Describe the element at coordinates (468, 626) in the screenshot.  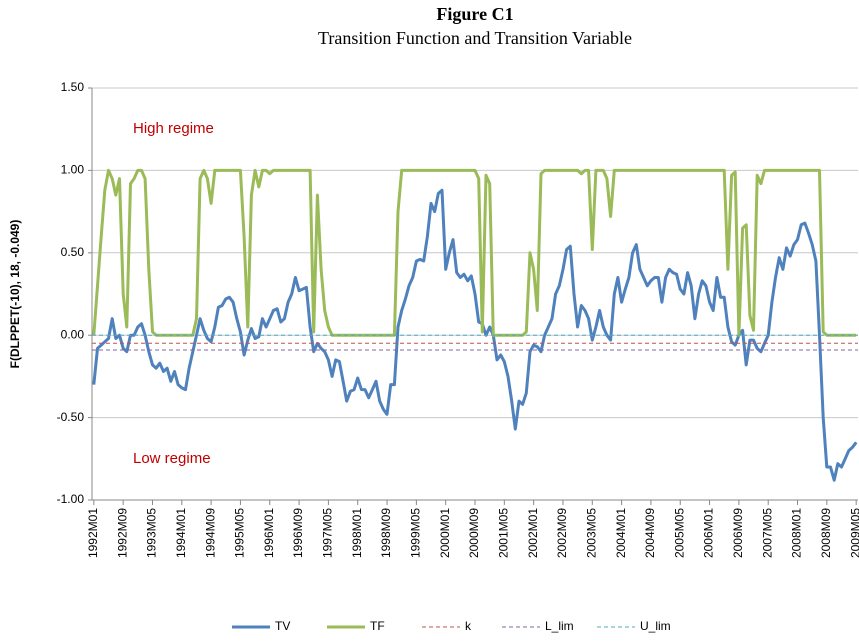
I see `legend-label: k` at that location.